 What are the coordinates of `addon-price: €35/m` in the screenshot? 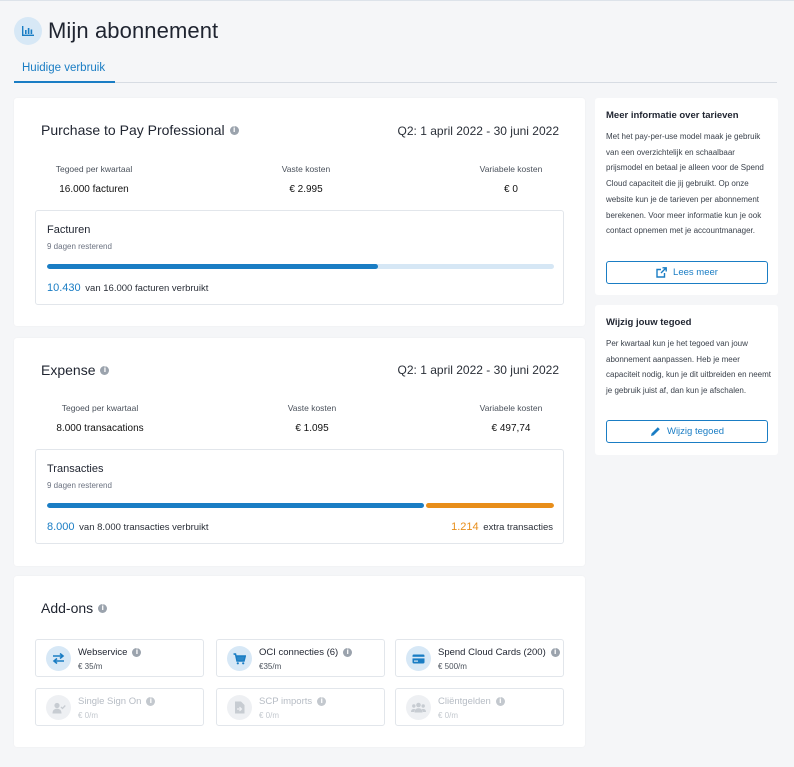 It's located at (270, 666).